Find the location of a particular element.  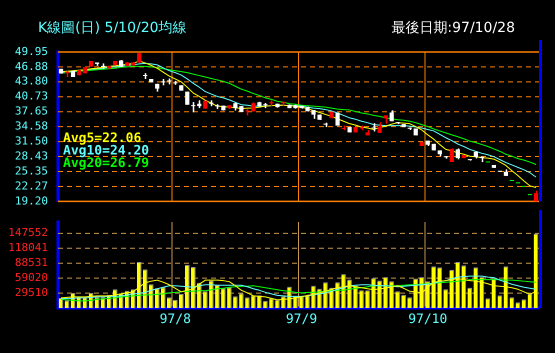

y-tick-label: 49.95 is located at coordinates (31, 51).